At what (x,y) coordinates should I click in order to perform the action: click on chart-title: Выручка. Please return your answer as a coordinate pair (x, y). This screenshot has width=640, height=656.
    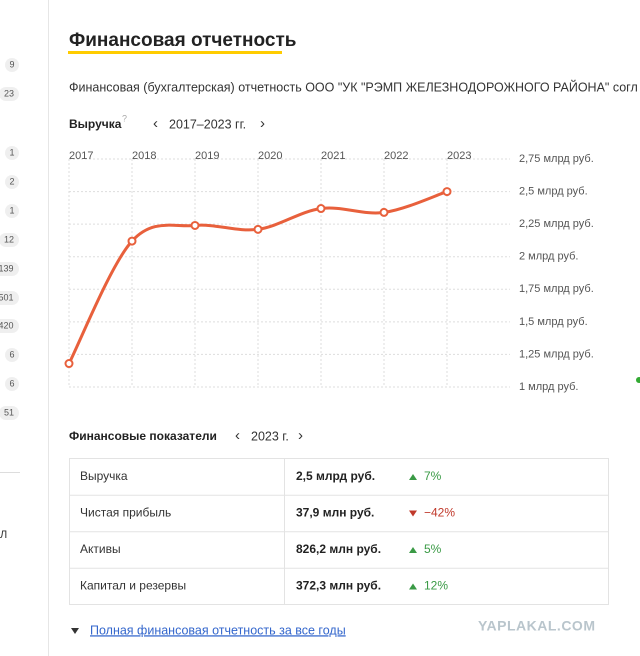
    Looking at the image, I should click on (95, 124).